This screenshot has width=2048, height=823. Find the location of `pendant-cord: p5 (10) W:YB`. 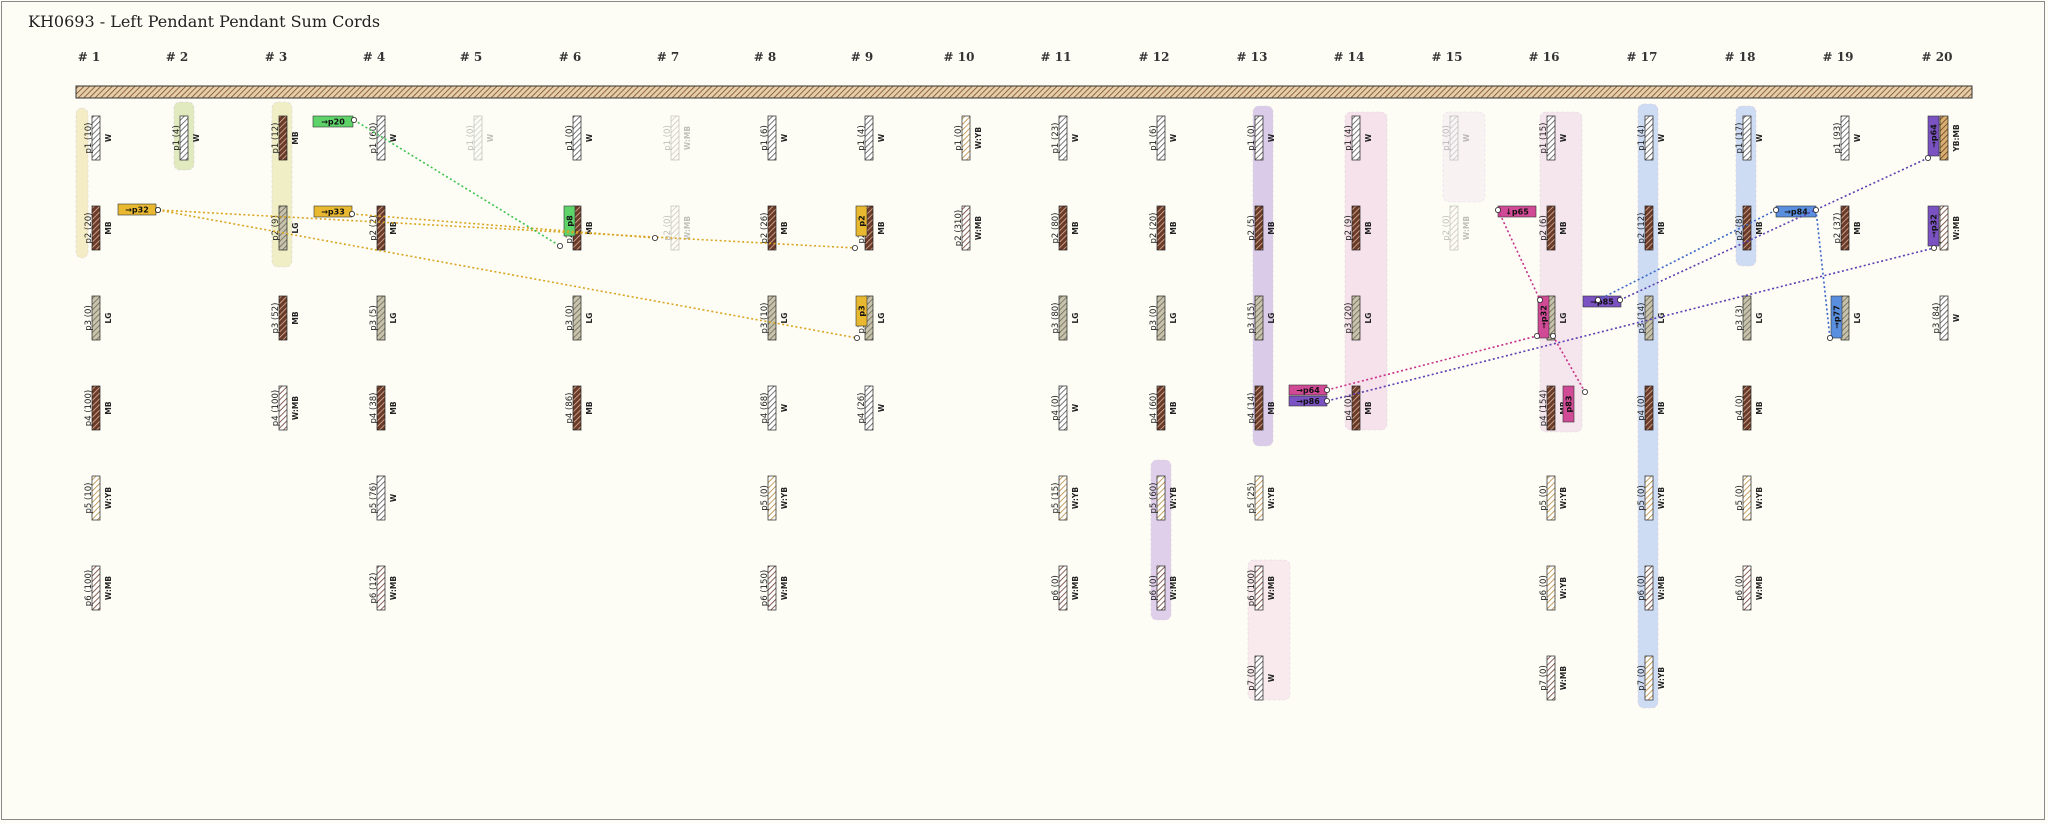

pendant-cord: p5 (10) W:YB is located at coordinates (98, 498).